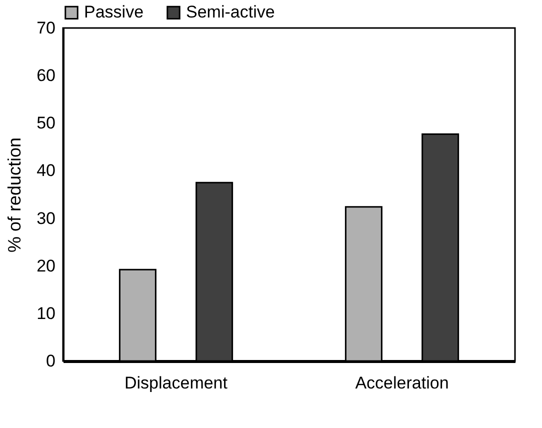 Image resolution: width=542 pixels, height=428 pixels. I want to click on y-axis-title: % of reduction, so click(14, 195).